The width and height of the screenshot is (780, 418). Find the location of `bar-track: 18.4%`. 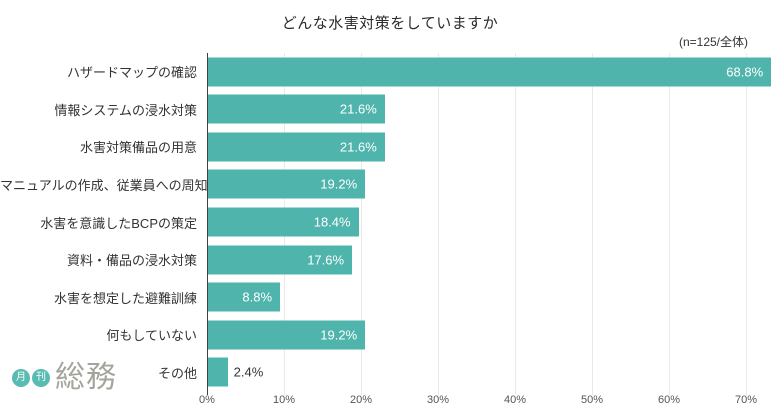

bar-track: 18.4% is located at coordinates (493, 222).